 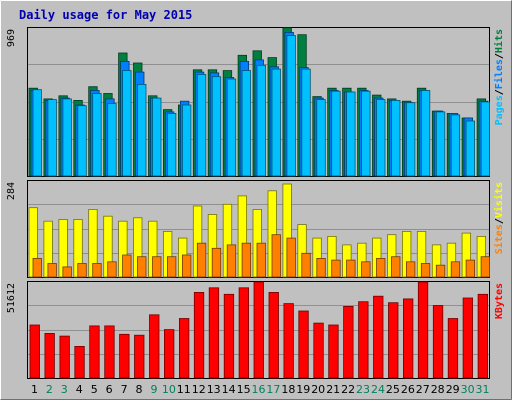 What do you see at coordinates (229, 389) in the screenshot?
I see `x-label-day-14: 14` at bounding box center [229, 389].